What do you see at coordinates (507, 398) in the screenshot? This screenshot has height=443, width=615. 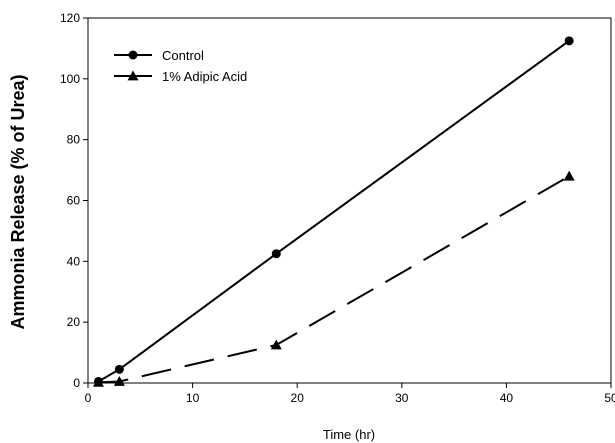 I see `x-tick-label: 40` at bounding box center [507, 398].